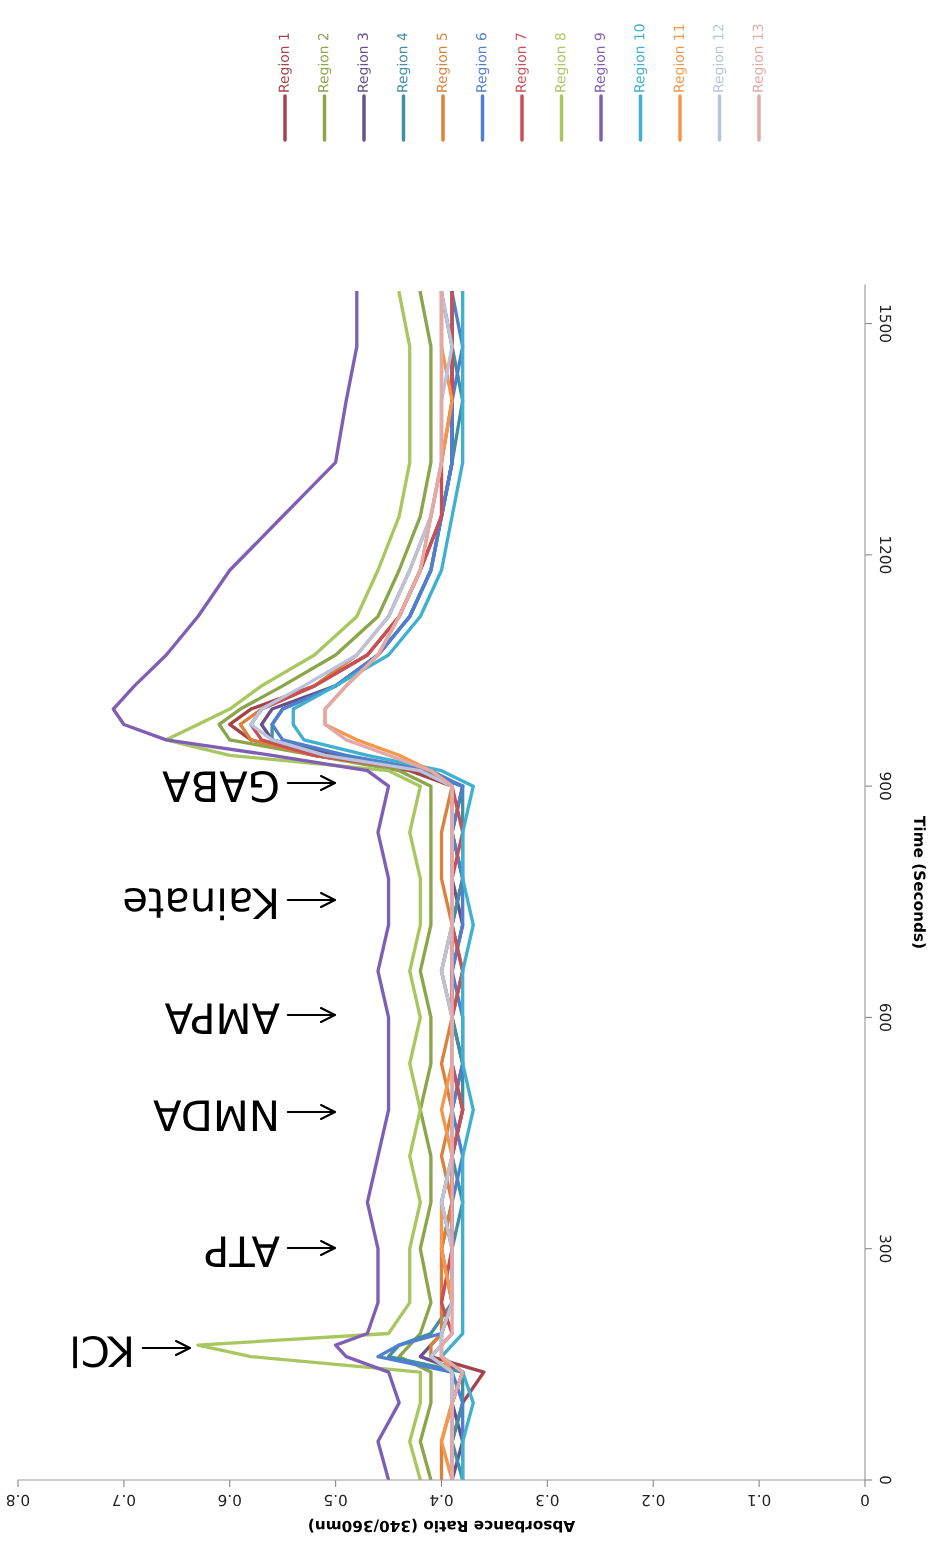 The width and height of the screenshot is (938, 1567). Describe the element at coordinates (601, 62) in the screenshot. I see `text: Region 9` at that location.